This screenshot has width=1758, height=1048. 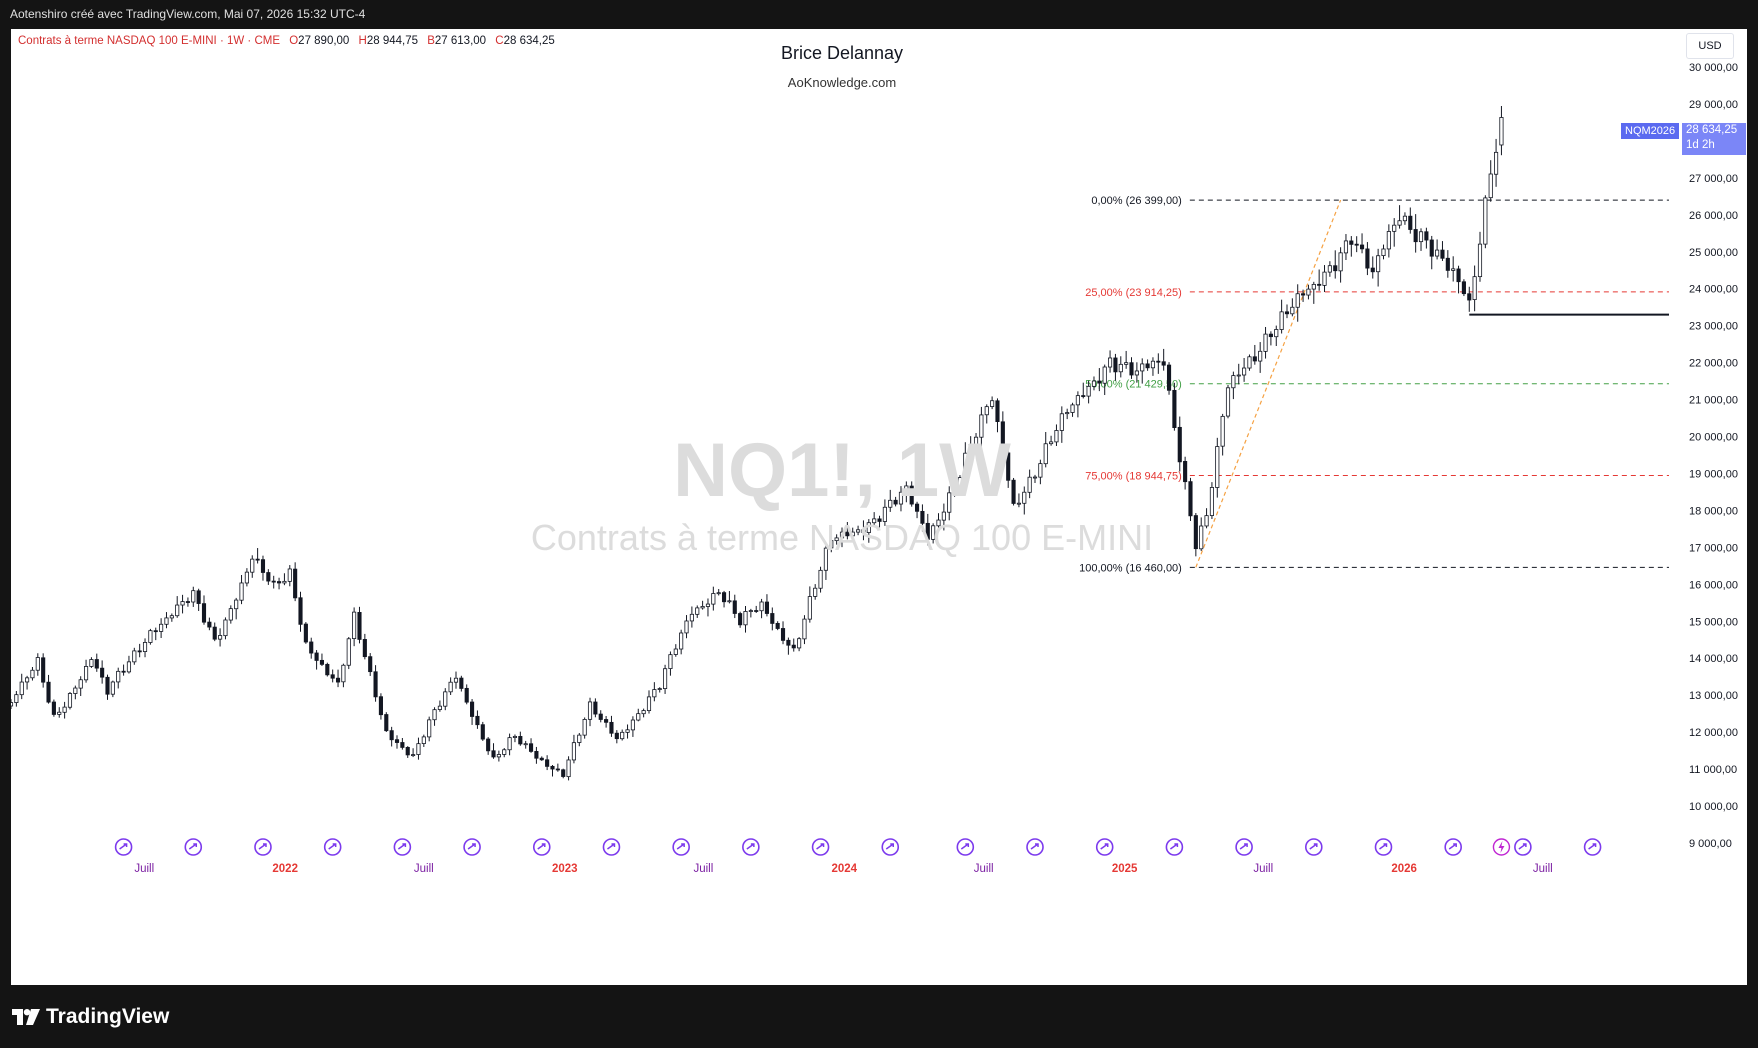 I want to click on fib-trend-line, so click(x=1268, y=383).